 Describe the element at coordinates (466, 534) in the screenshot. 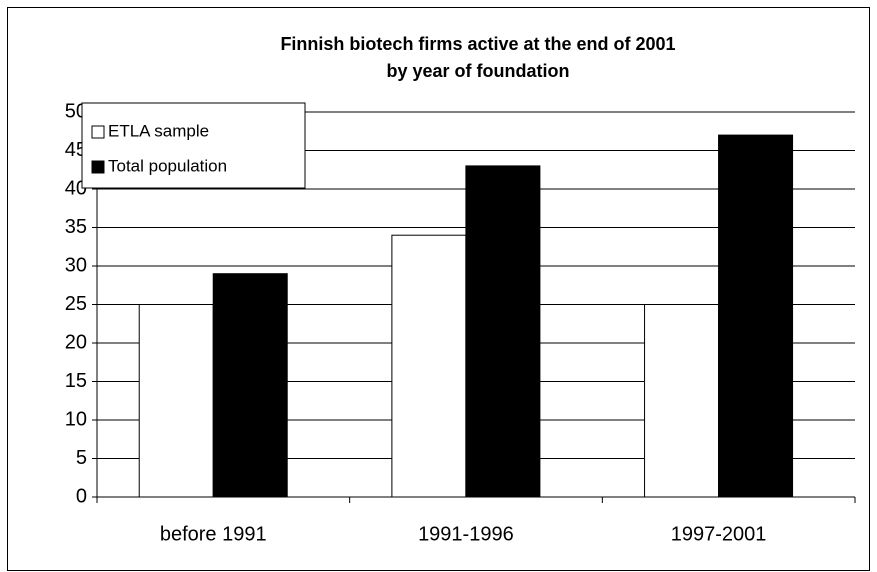

I see `x-tick-label: 1991-1996` at that location.